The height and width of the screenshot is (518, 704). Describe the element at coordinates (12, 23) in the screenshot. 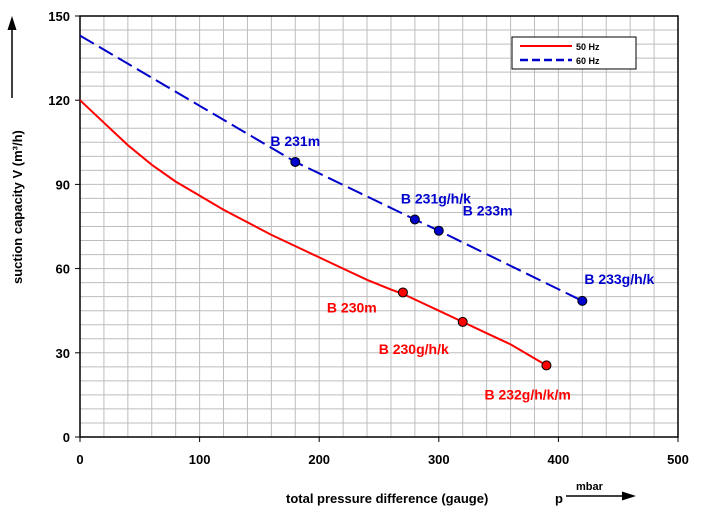

I see `y-axis-arrow-head` at that location.